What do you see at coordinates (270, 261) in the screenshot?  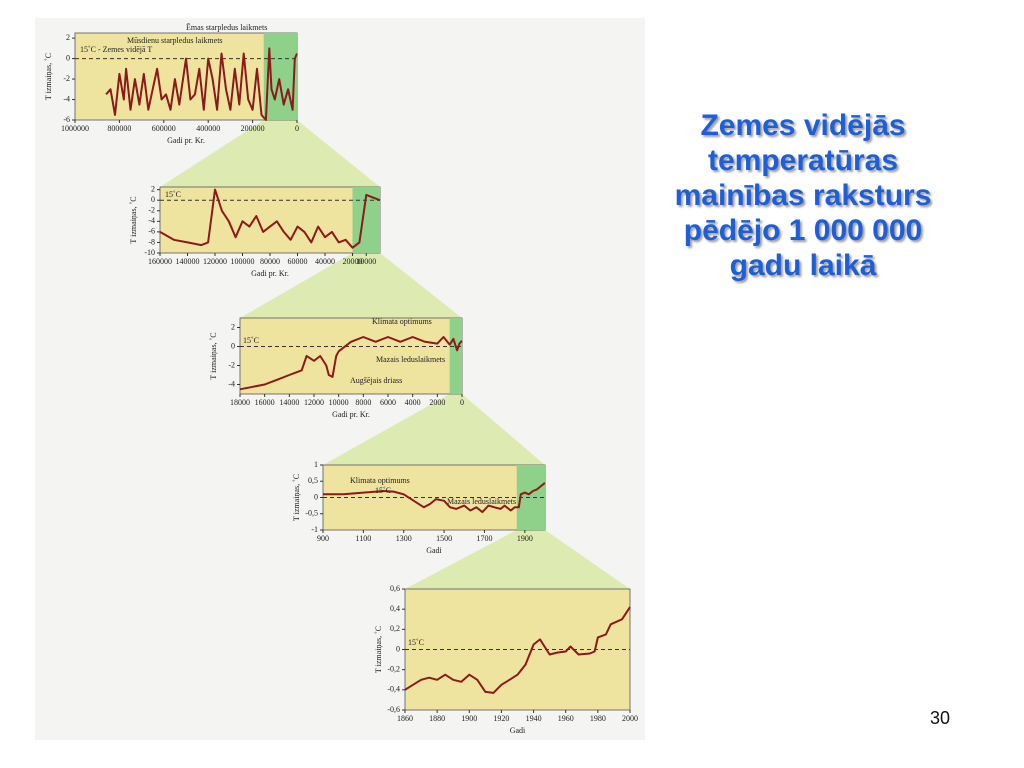 I see `x-tick-label: 80000` at bounding box center [270, 261].